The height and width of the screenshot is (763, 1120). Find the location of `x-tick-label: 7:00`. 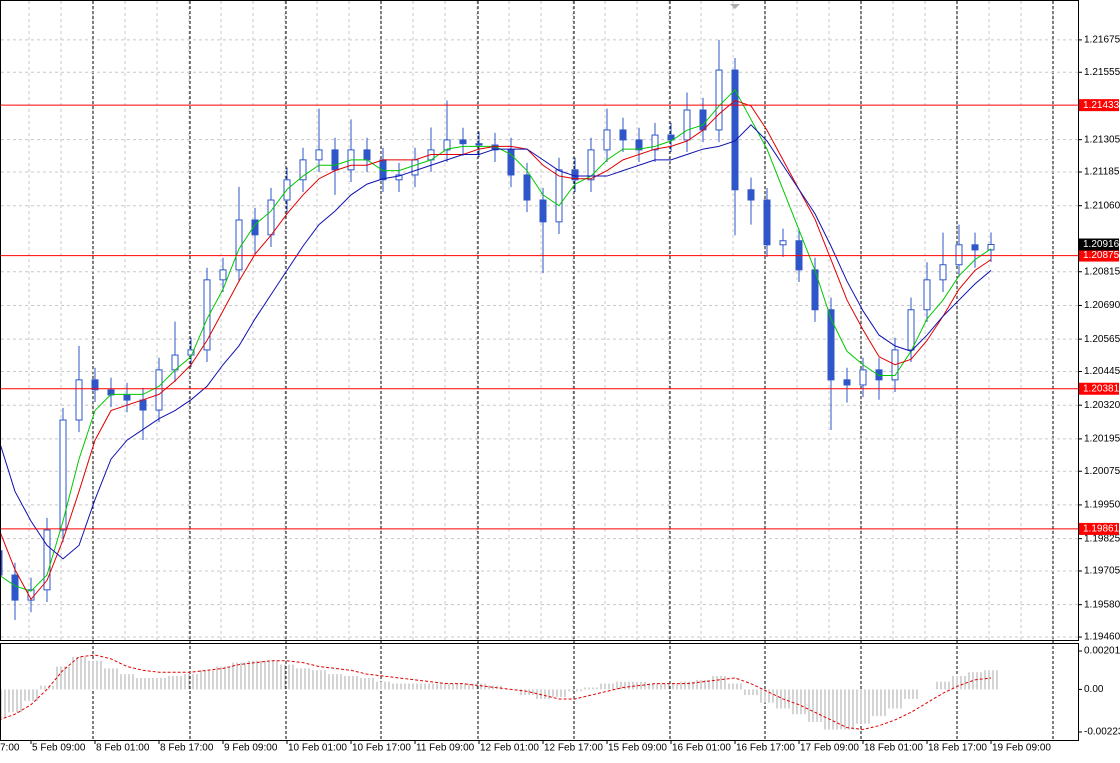

x-tick-label: 7:00 is located at coordinates (10, 748).